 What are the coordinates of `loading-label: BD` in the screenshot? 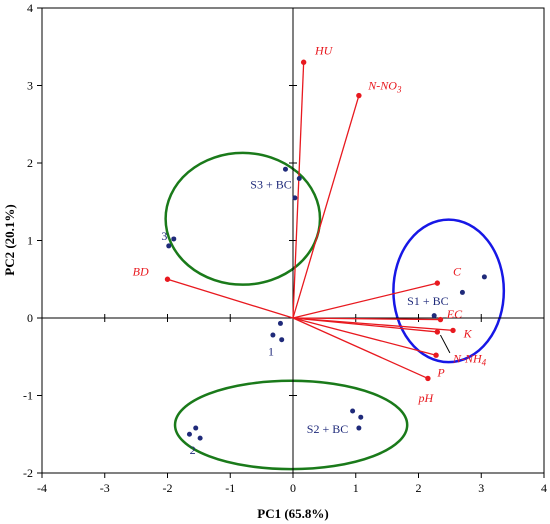 It's located at (141, 272).